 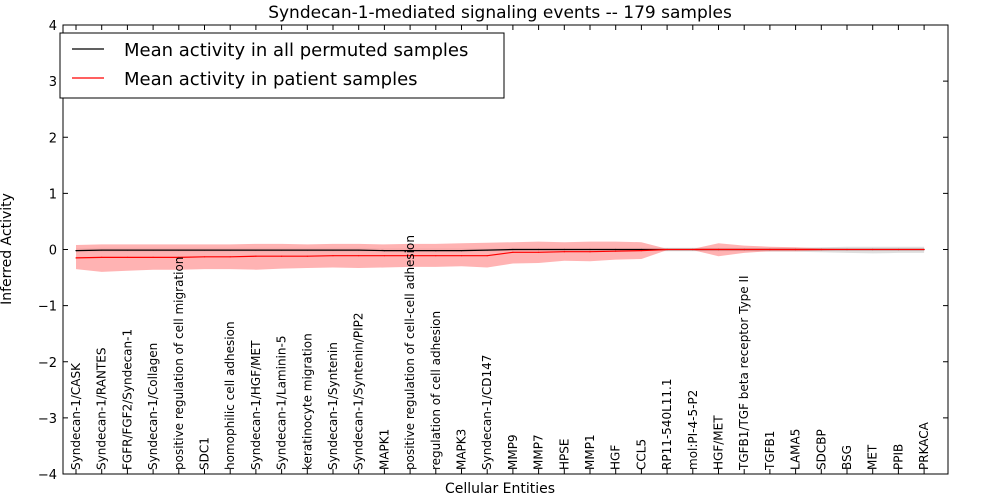 I want to click on y-tick-label: 1, so click(x=53, y=194).